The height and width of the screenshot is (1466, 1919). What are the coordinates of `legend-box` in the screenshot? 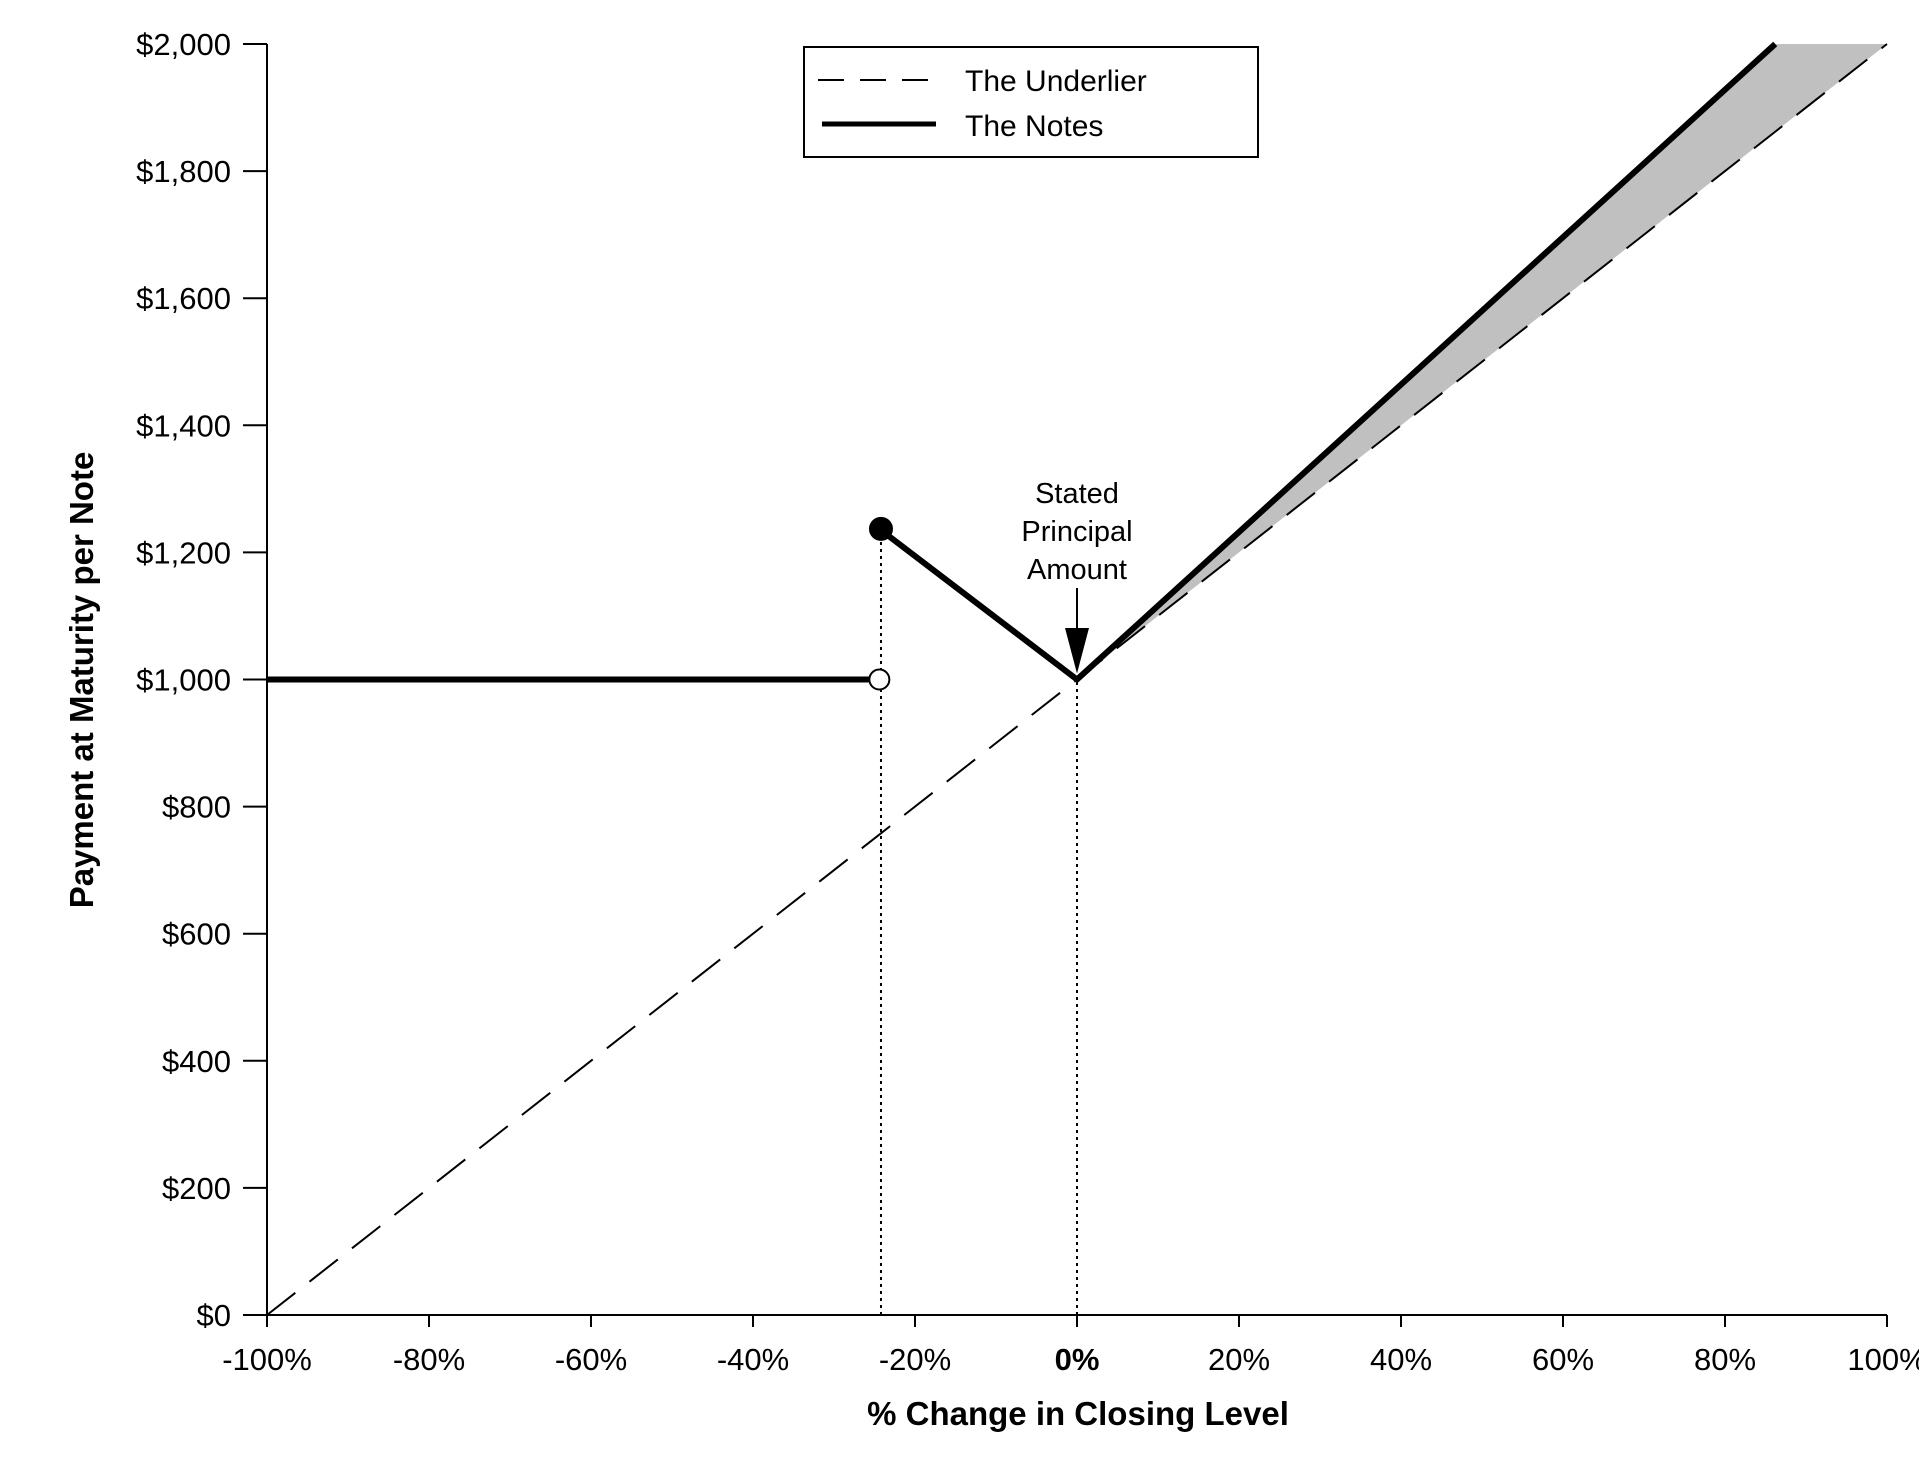 It's located at (1031, 102).